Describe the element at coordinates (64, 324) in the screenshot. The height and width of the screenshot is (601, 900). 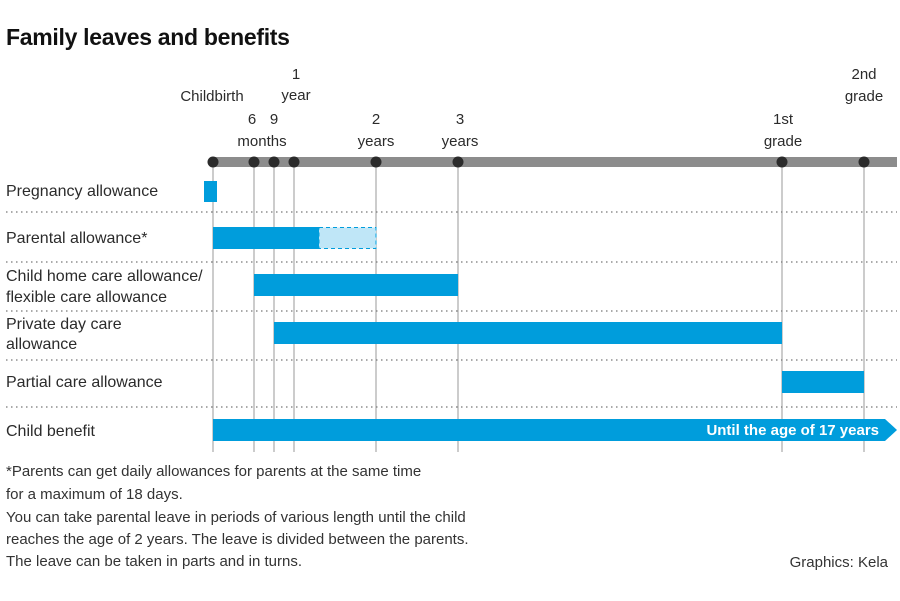
I see `row-label-4-line-1: Private day care` at that location.